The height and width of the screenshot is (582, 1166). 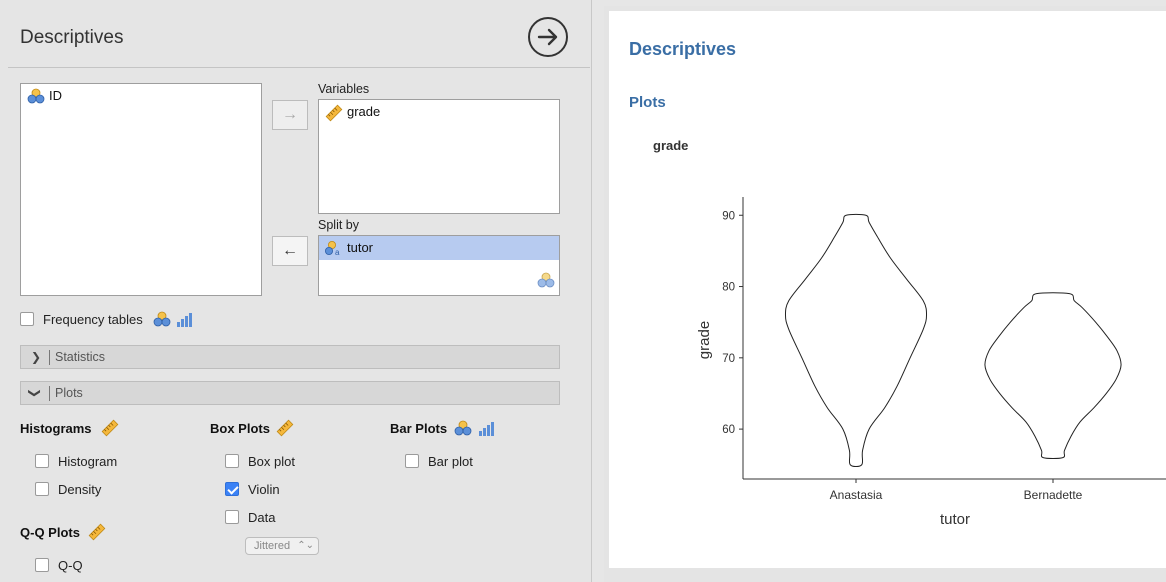 What do you see at coordinates (290, 393) in the screenshot?
I see `plots-section-header: ❯ Plots` at bounding box center [290, 393].